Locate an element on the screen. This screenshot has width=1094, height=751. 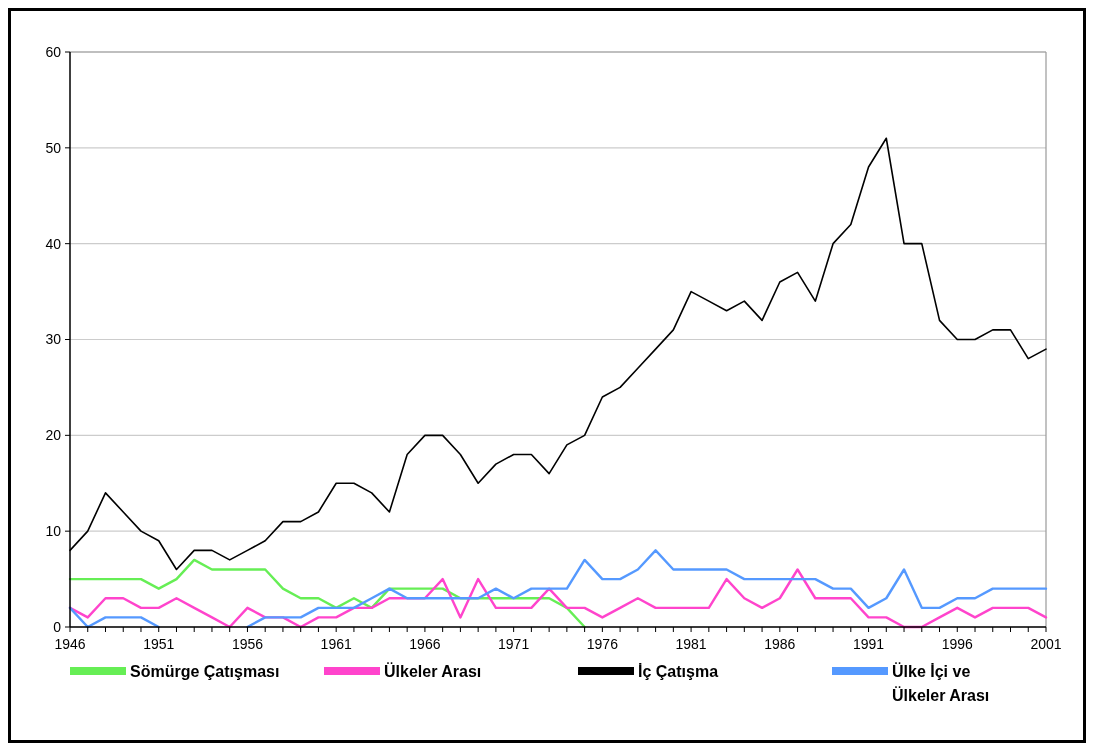
x-tick-label: 1971 is located at coordinates (514, 644).